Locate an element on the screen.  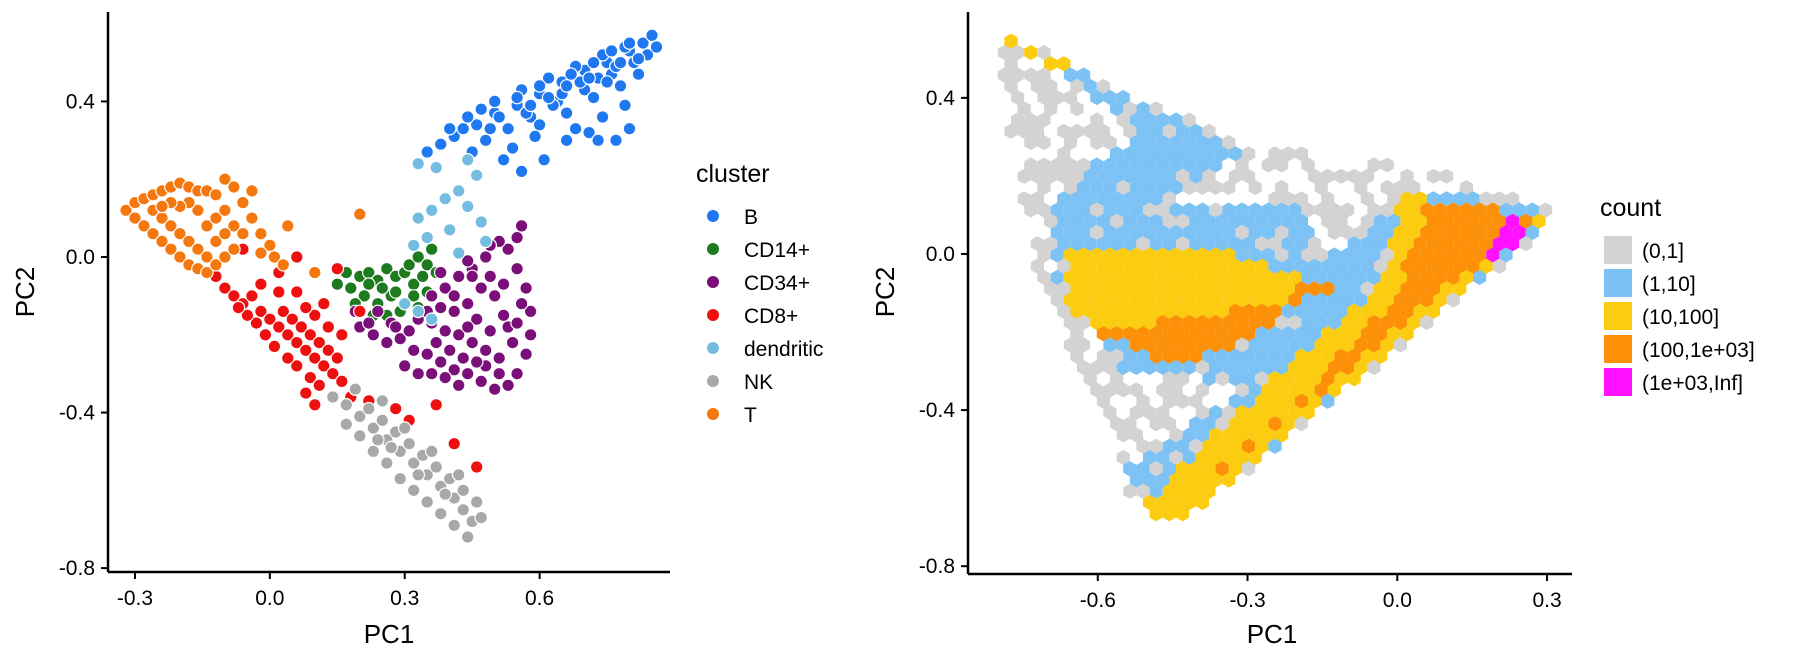
scatter-x-tick-label: 0.3 is located at coordinates (404, 598).